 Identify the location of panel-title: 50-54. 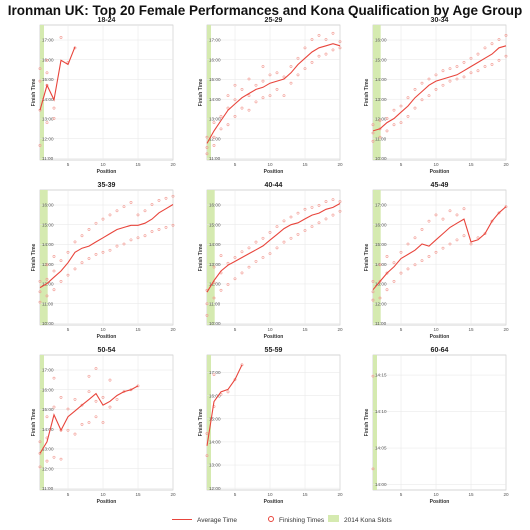
(107, 350).